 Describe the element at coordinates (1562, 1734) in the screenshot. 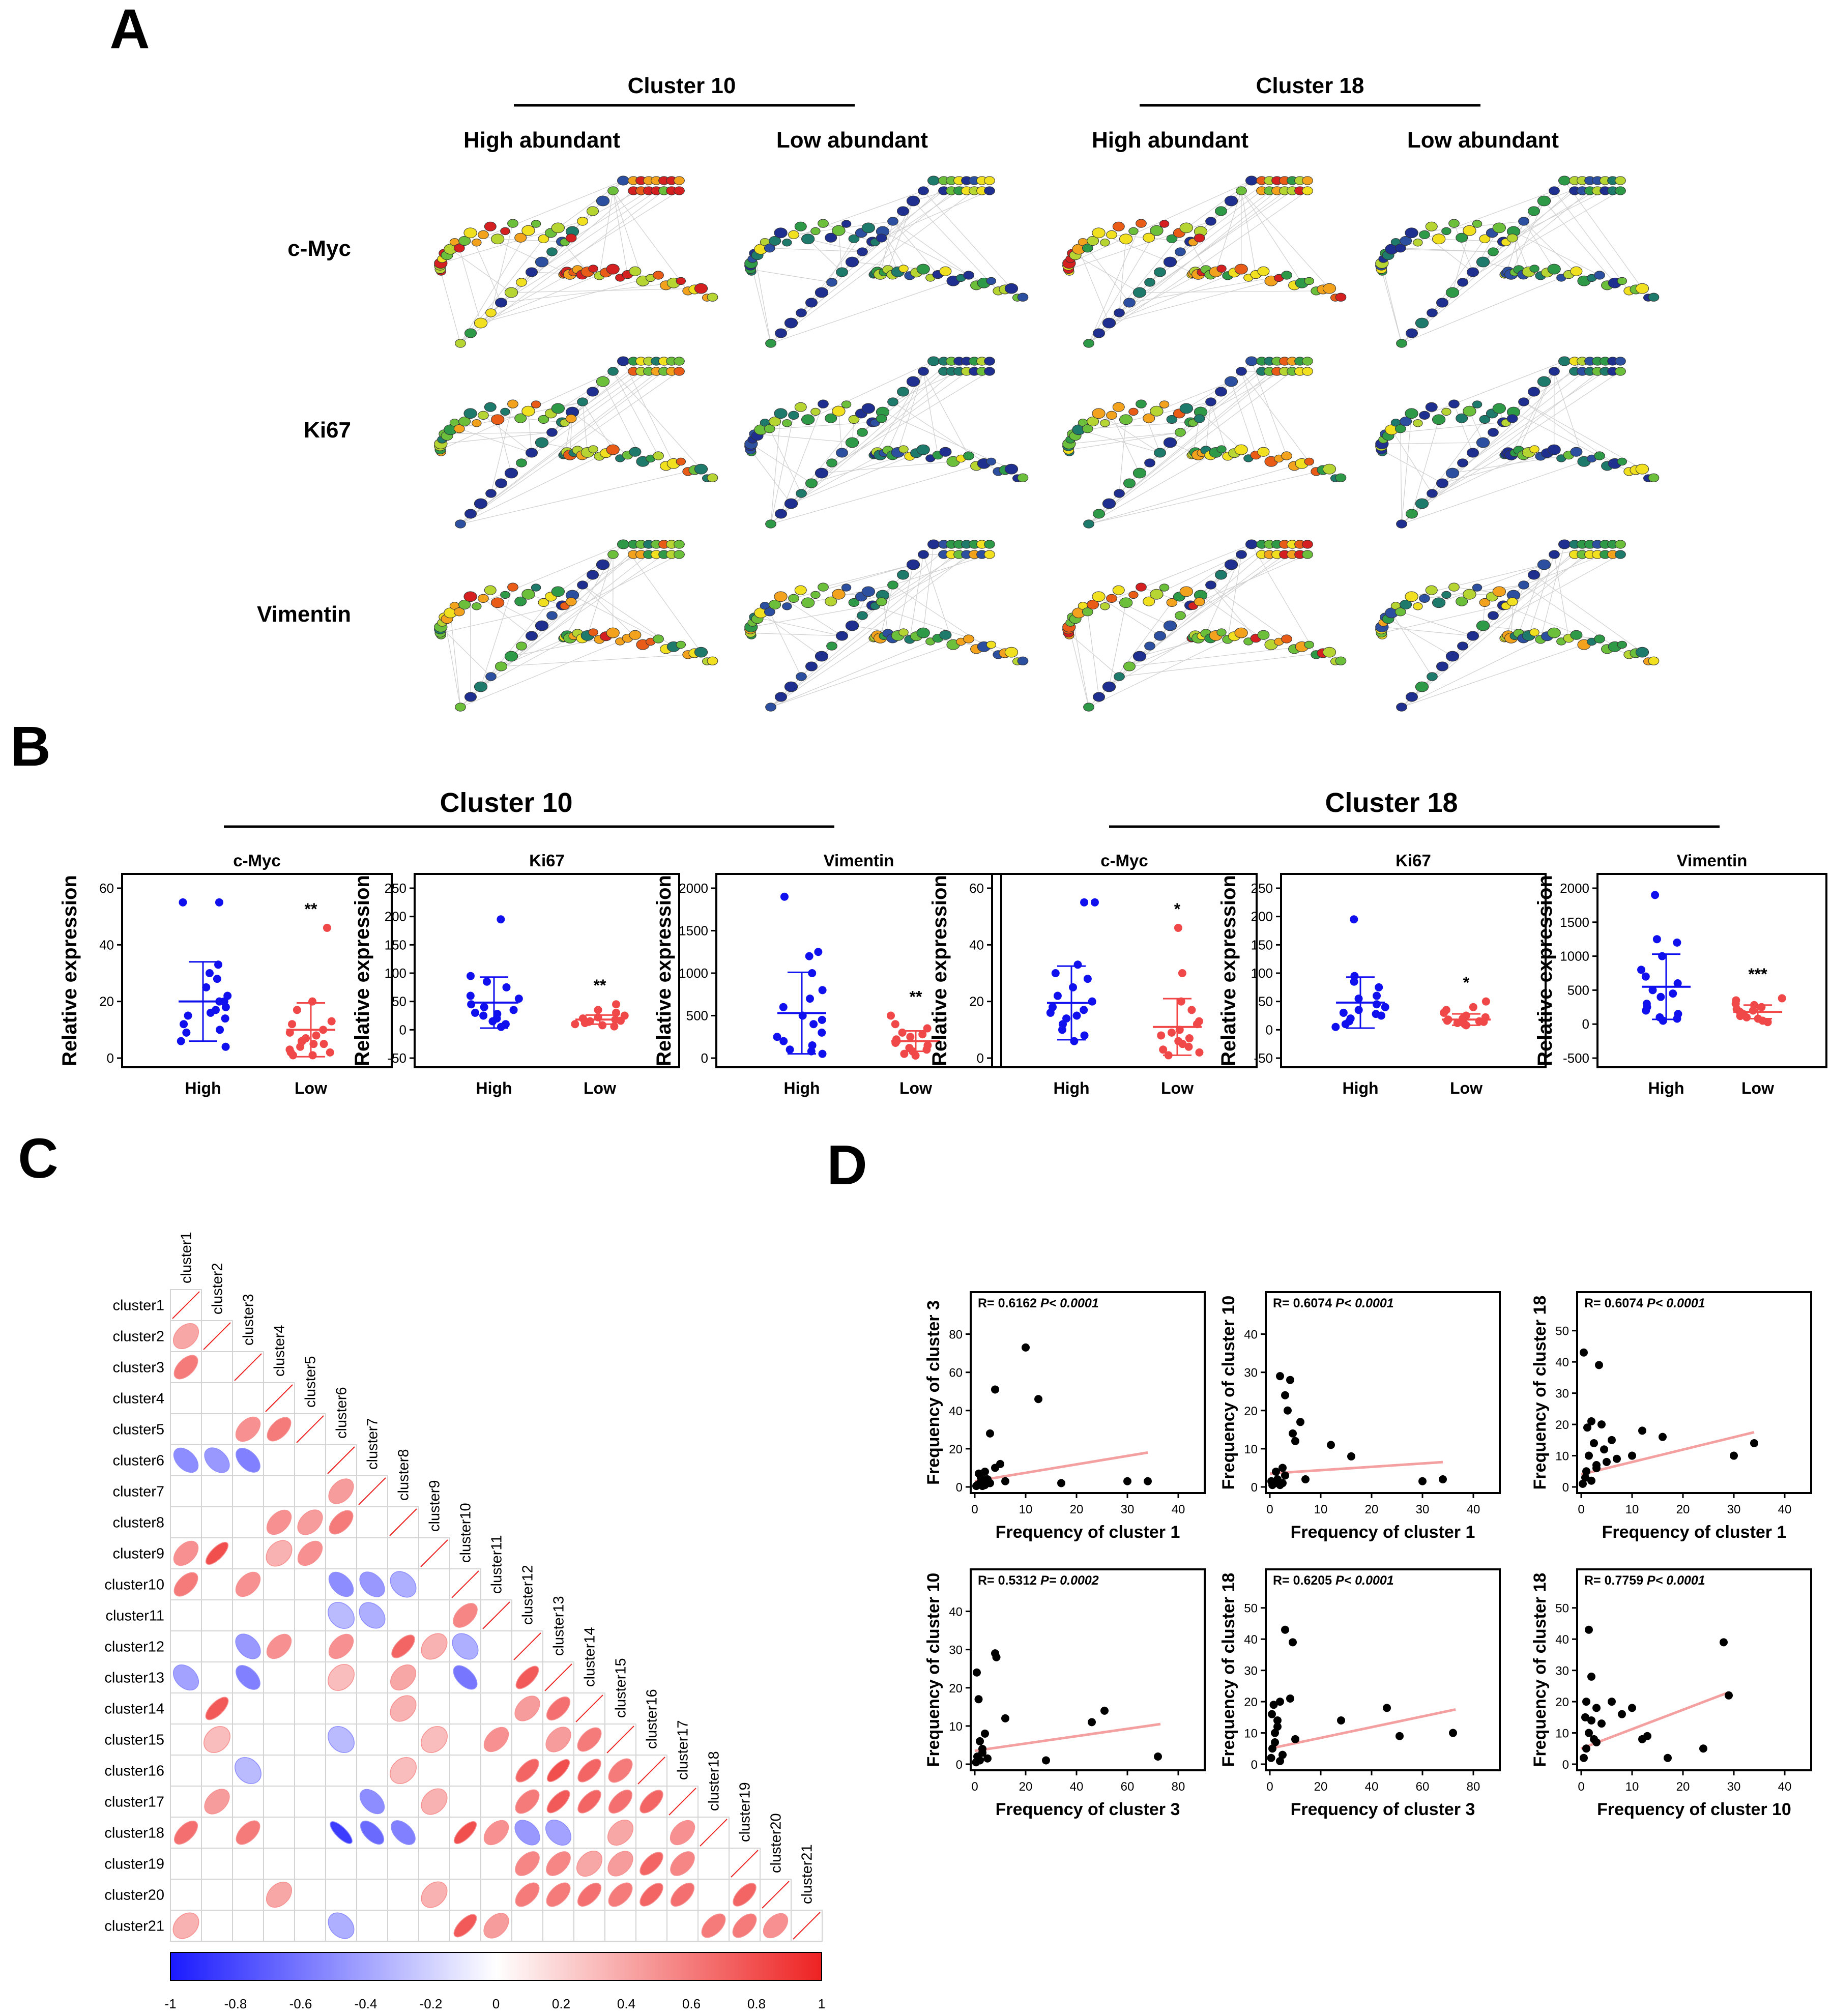

I see `y-tick-label: 10` at that location.